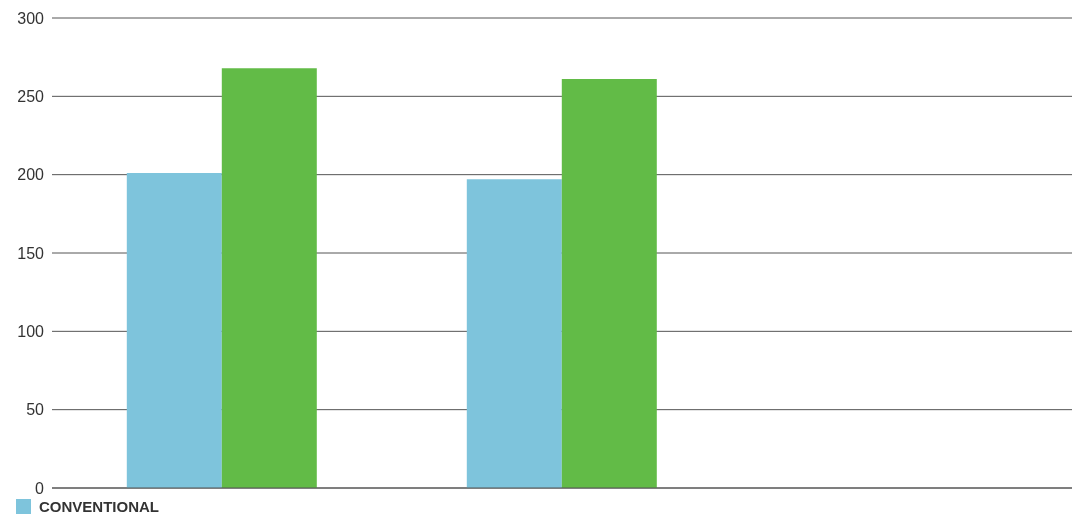 This screenshot has width=1080, height=531. What do you see at coordinates (31, 18) in the screenshot?
I see `y-tick-label: 300` at bounding box center [31, 18].